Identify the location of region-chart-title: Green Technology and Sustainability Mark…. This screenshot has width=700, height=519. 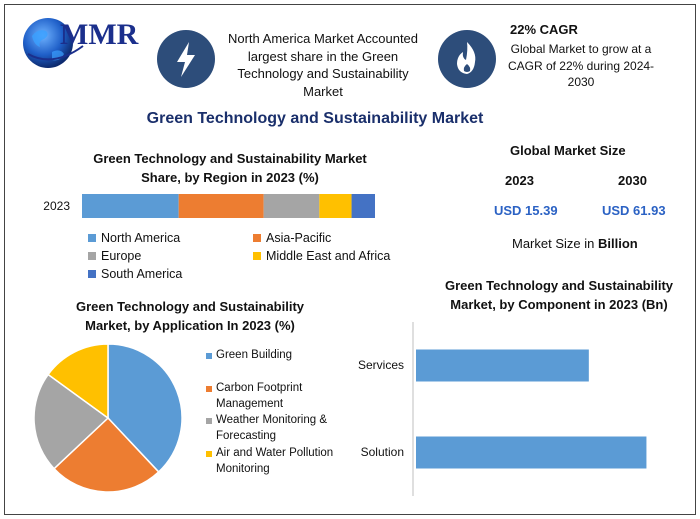
(230, 168).